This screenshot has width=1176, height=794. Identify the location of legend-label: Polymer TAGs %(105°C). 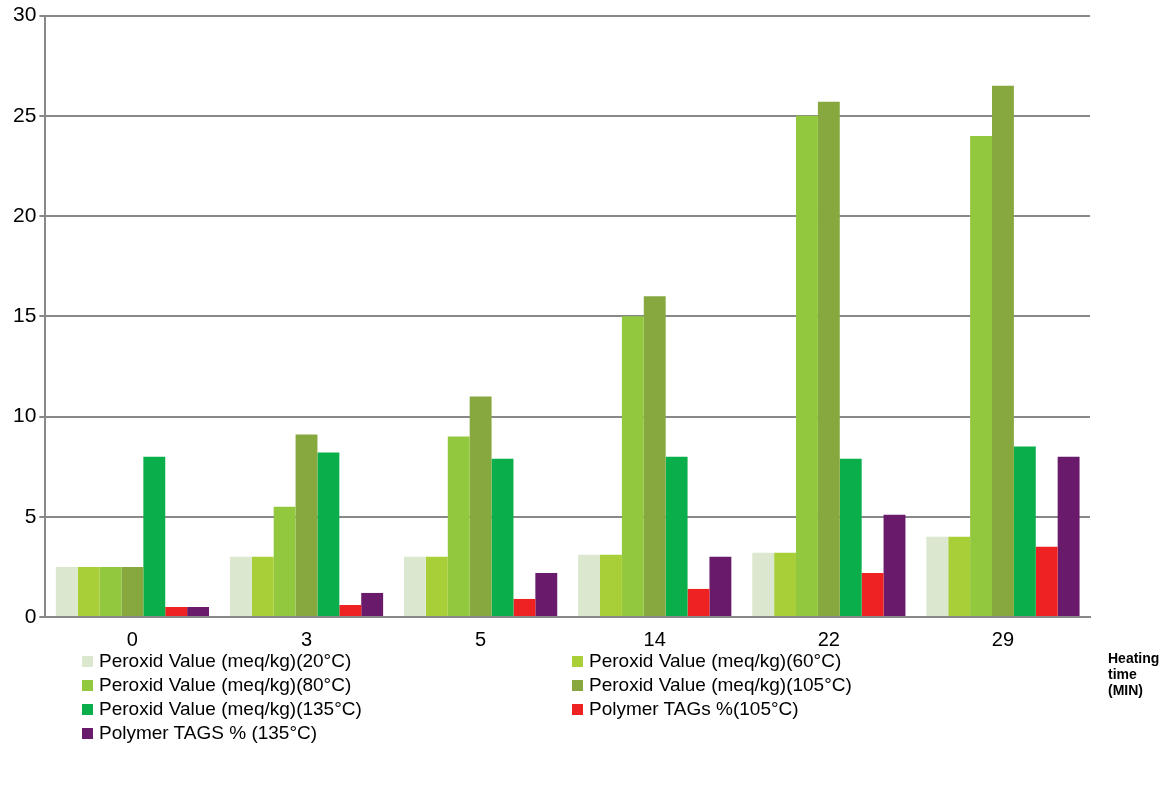
(694, 709).